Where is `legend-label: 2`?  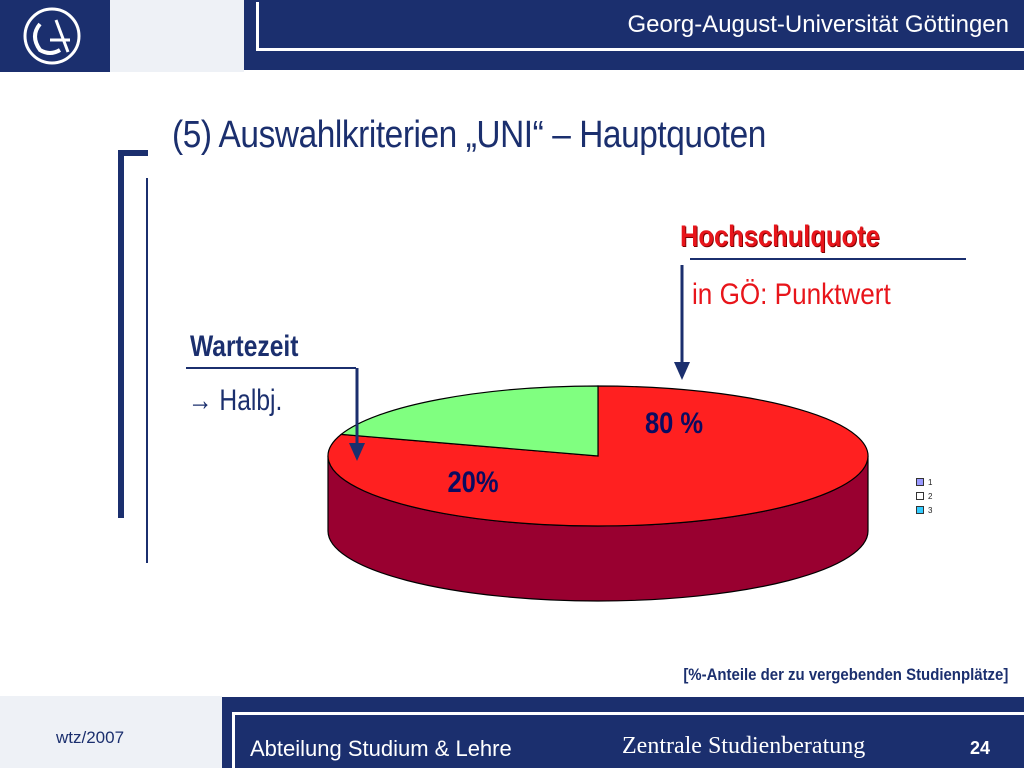
legend-label: 2 is located at coordinates (930, 496).